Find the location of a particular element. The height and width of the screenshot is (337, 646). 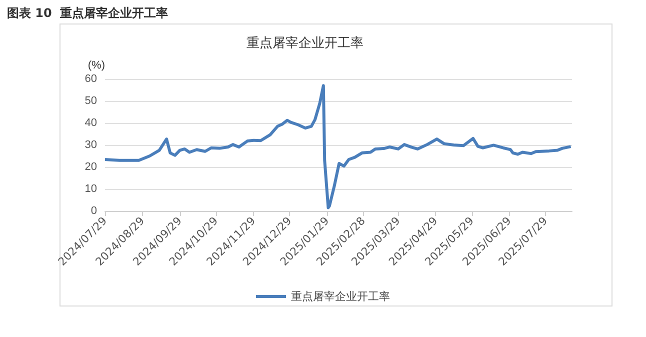

y-tick-label: 30 is located at coordinates (90, 145).